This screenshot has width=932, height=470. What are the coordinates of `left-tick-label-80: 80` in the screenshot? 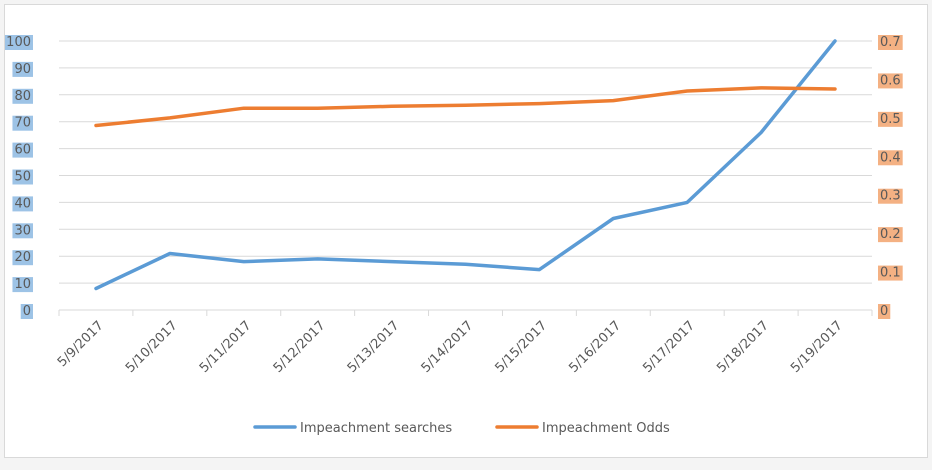 It's located at (22, 96).